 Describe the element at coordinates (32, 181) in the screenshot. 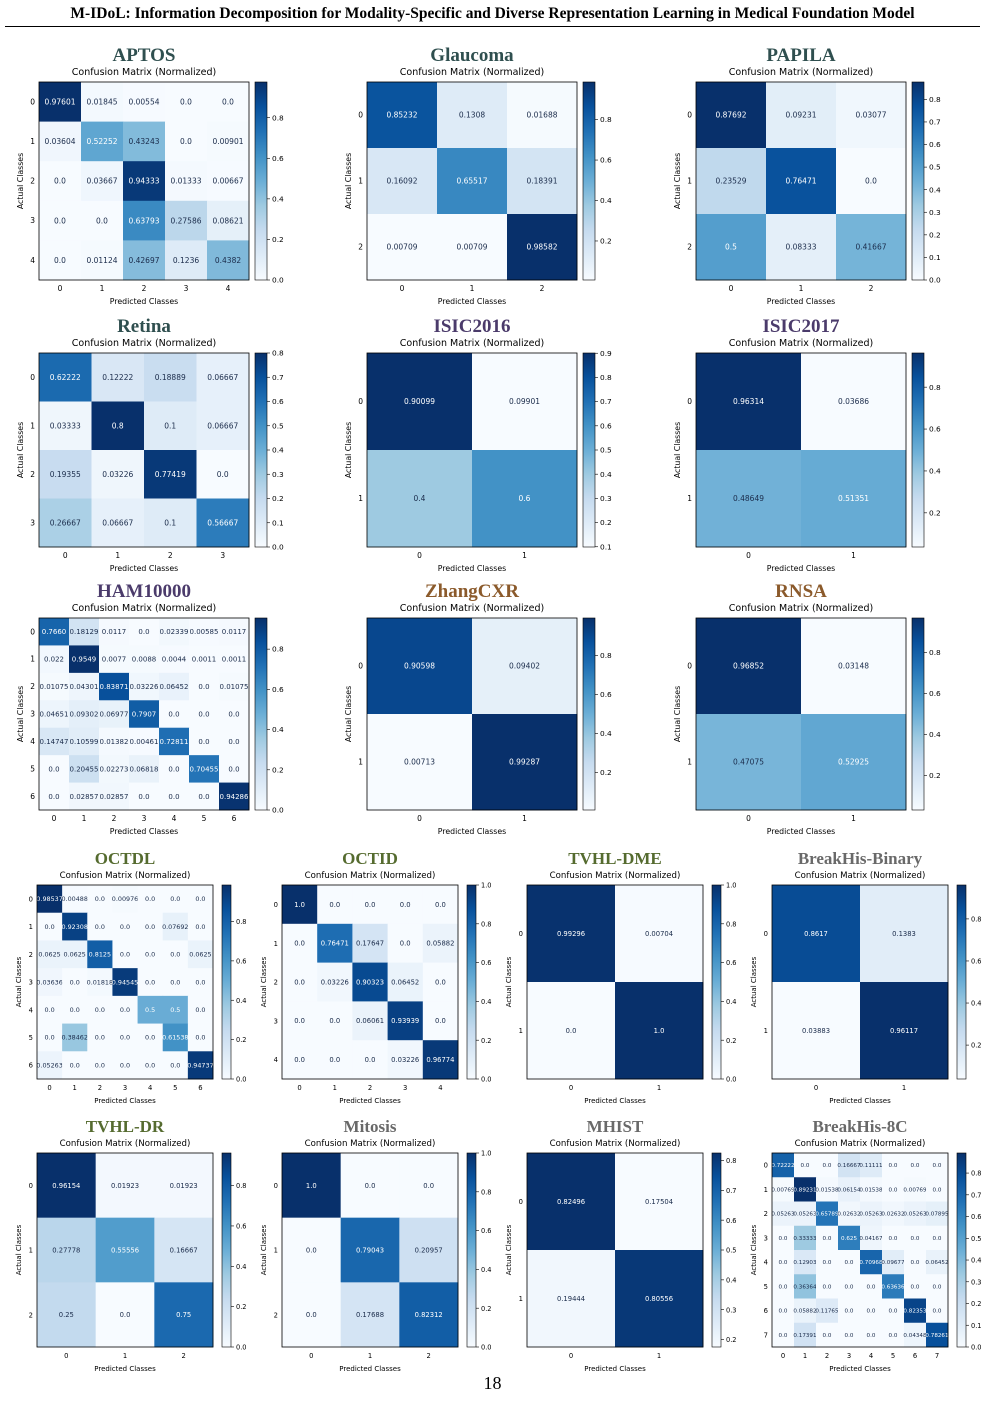

I see `y-tick-label: 2` at that location.